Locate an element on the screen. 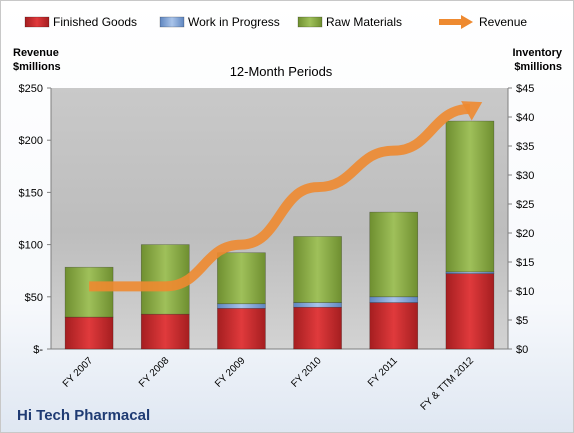  legend-label: Work in Progress is located at coordinates (234, 22).